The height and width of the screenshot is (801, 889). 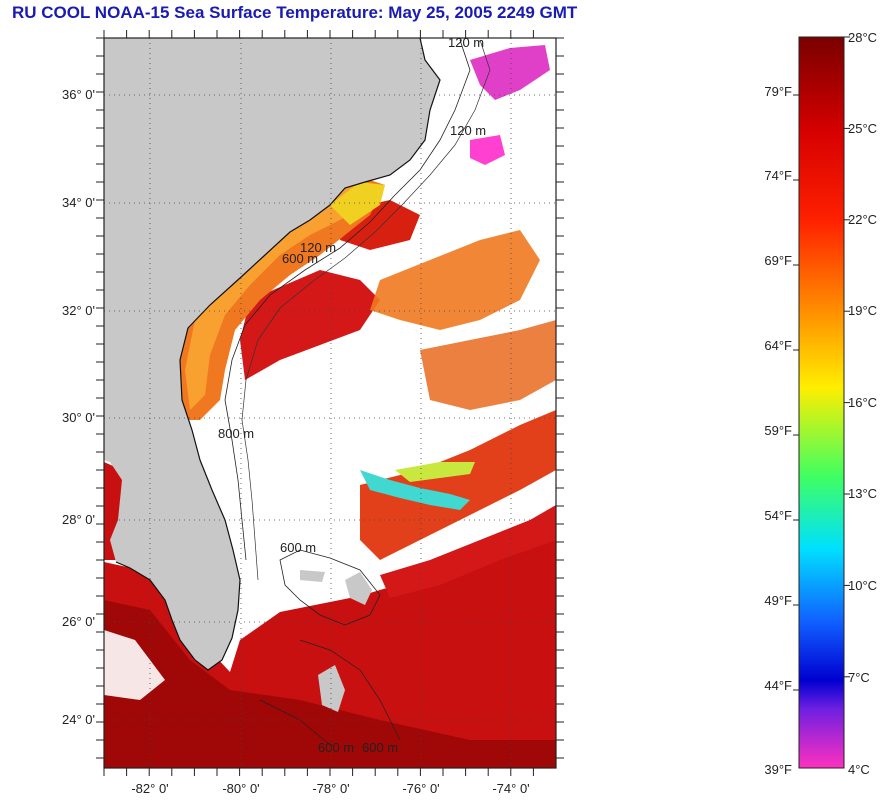 I want to click on gulf-stream, so click(x=458, y=485).